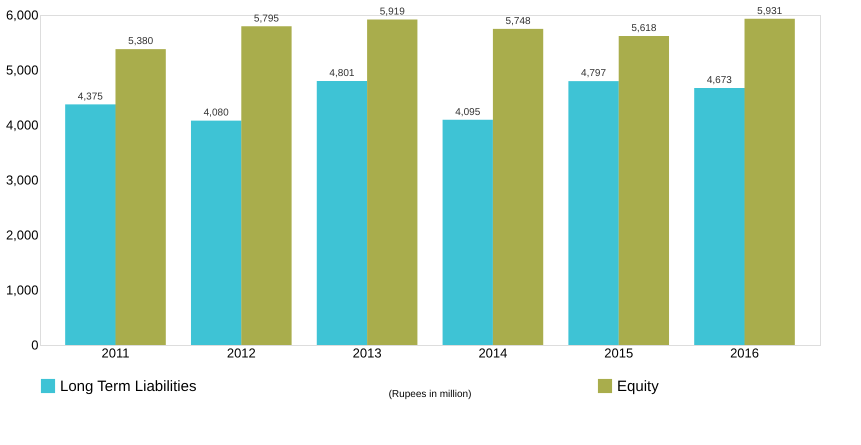 This screenshot has width=861, height=445. What do you see at coordinates (593, 74) in the screenshot?
I see `data-label: 4,797` at bounding box center [593, 74].